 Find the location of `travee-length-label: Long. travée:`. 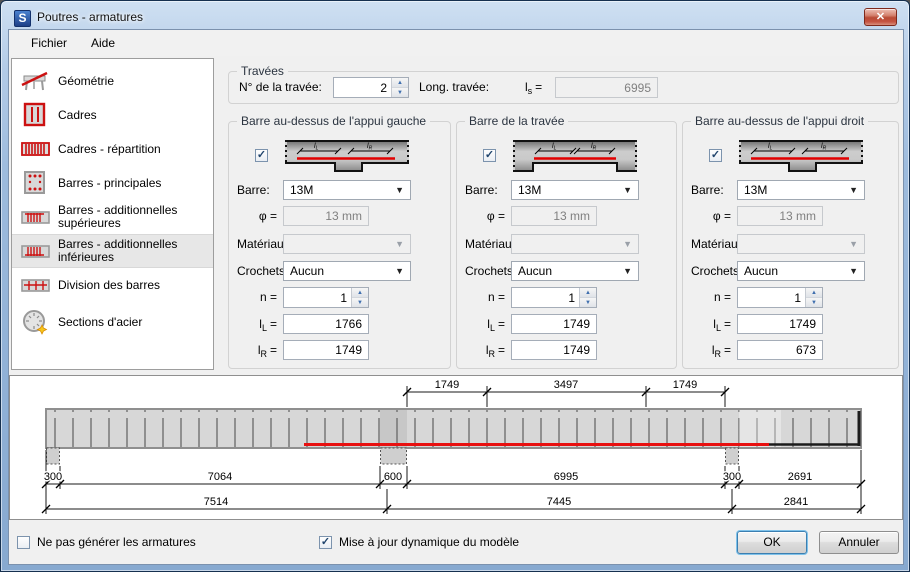

travee-length-label: Long. travée: is located at coordinates (454, 87).